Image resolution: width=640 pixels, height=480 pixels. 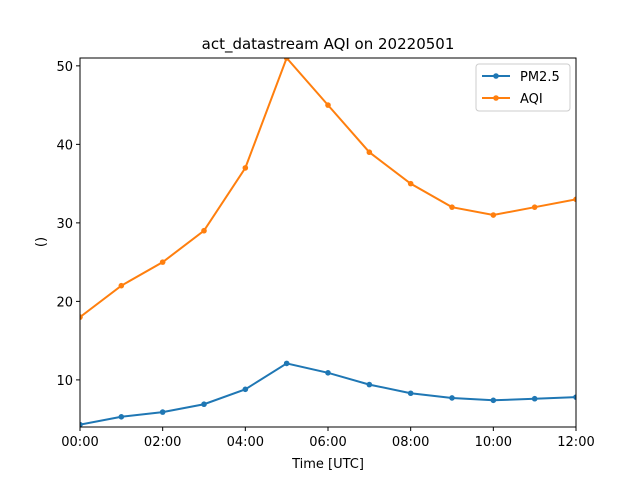 What do you see at coordinates (64, 145) in the screenshot?
I see `y-tick-label: 40` at bounding box center [64, 145].